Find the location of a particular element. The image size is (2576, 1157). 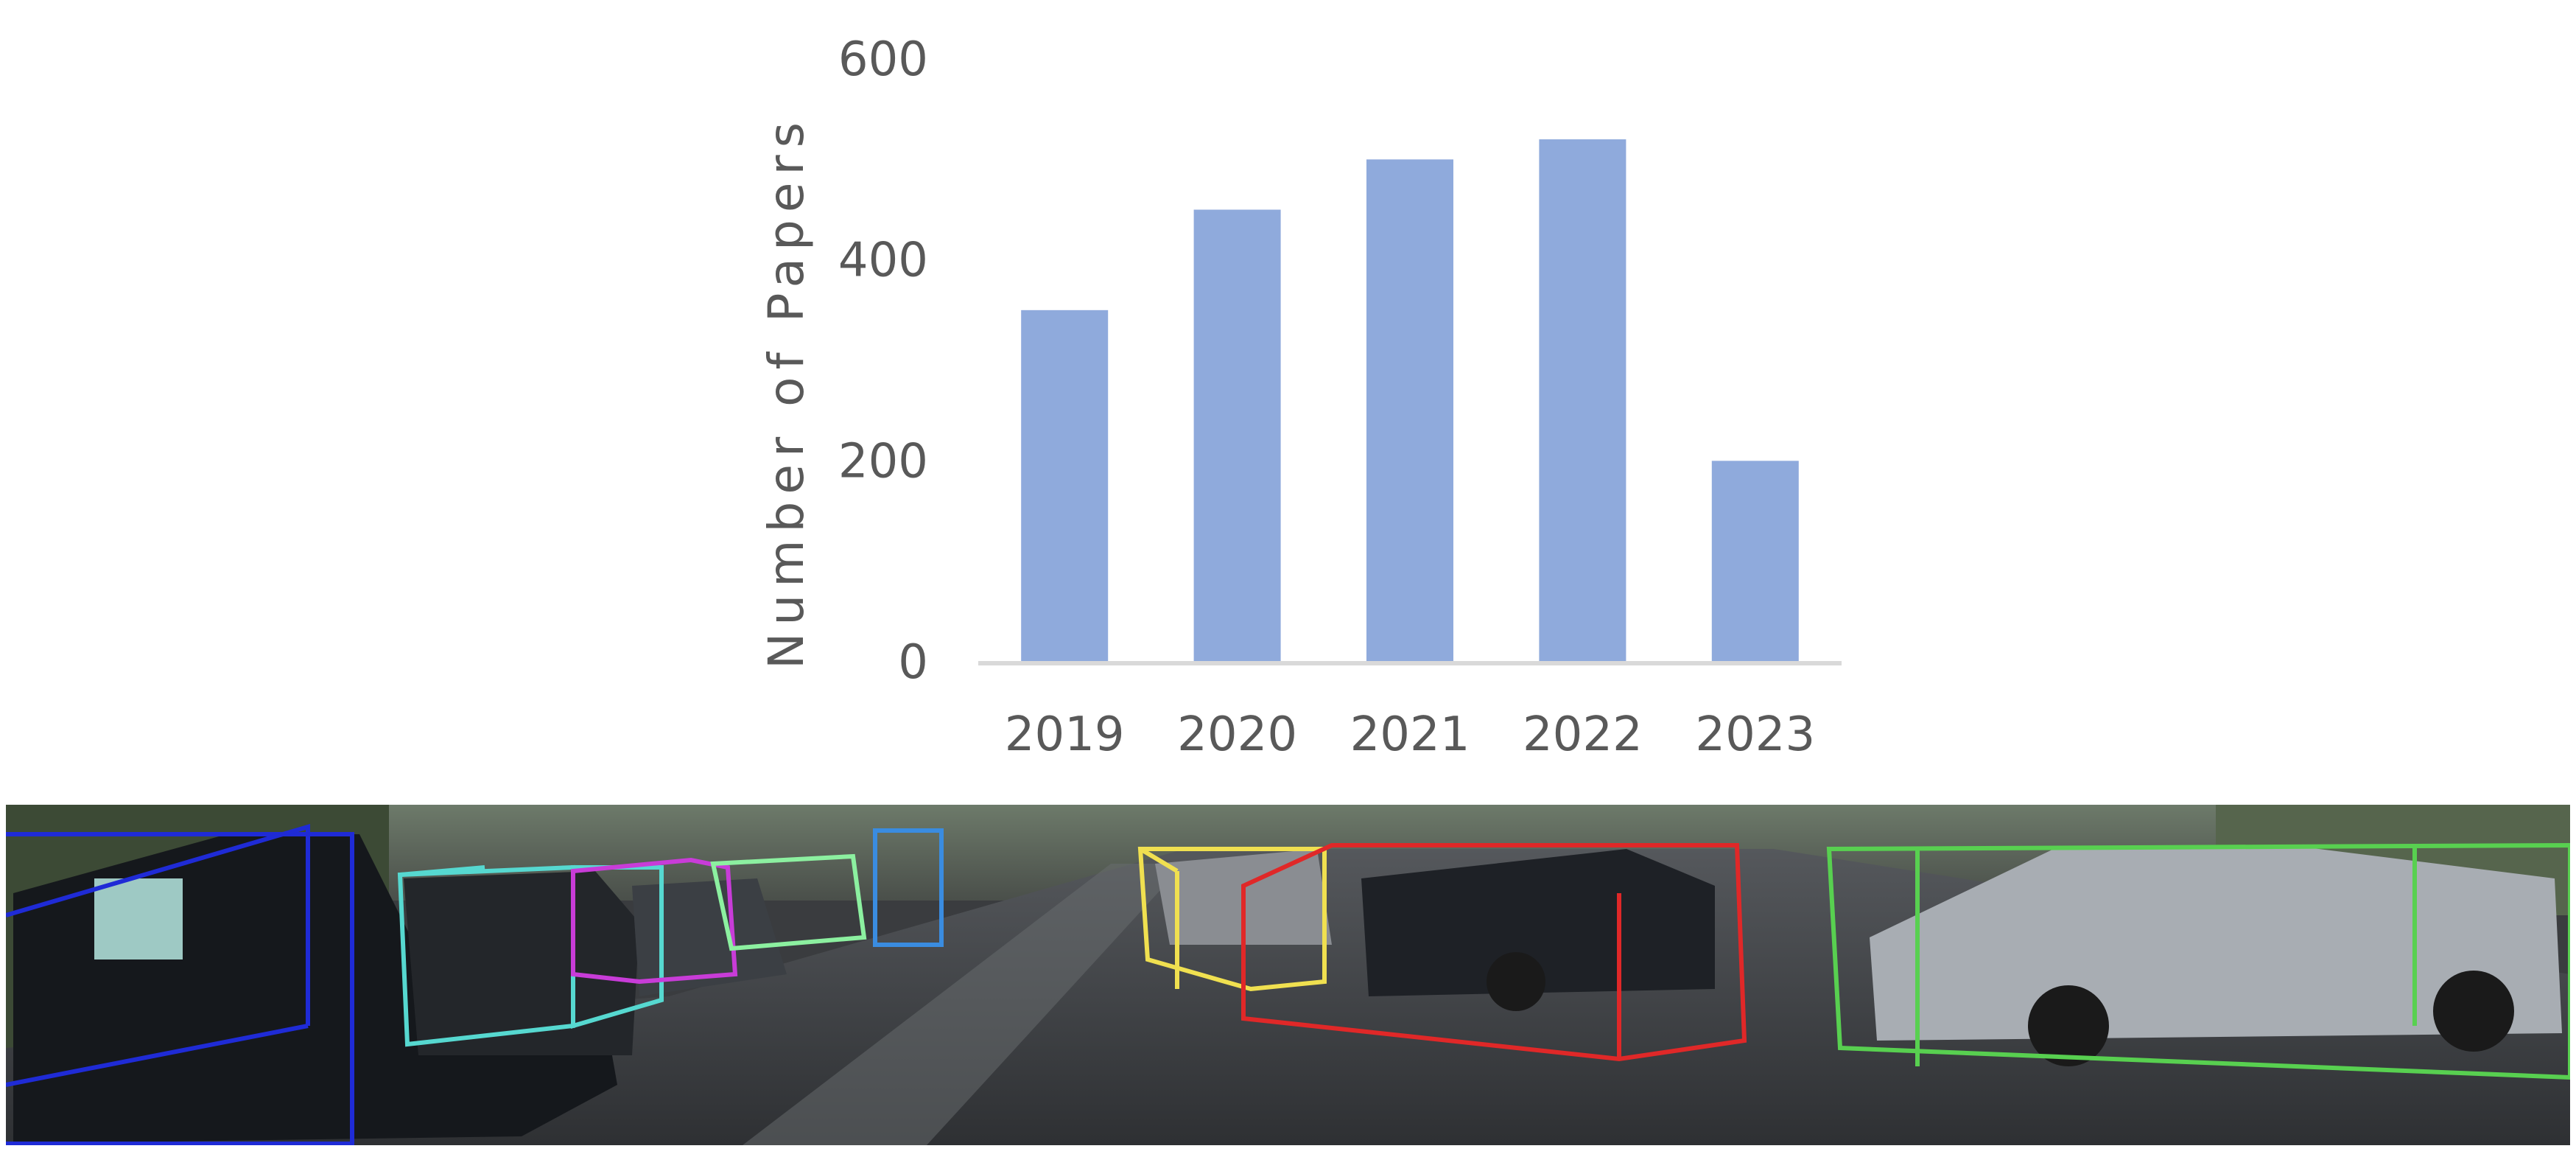

bbox-green is located at coordinates (2198, 961).